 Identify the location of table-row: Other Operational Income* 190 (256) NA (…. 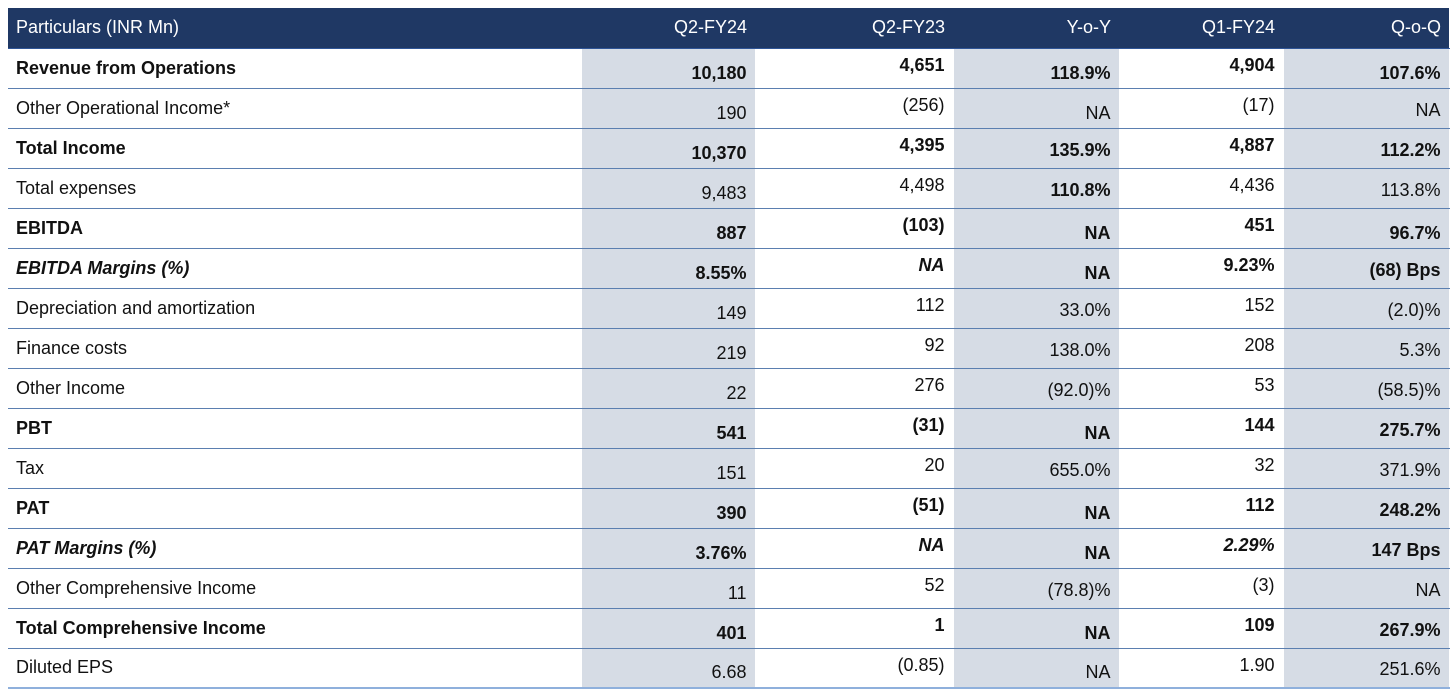
(729, 108).